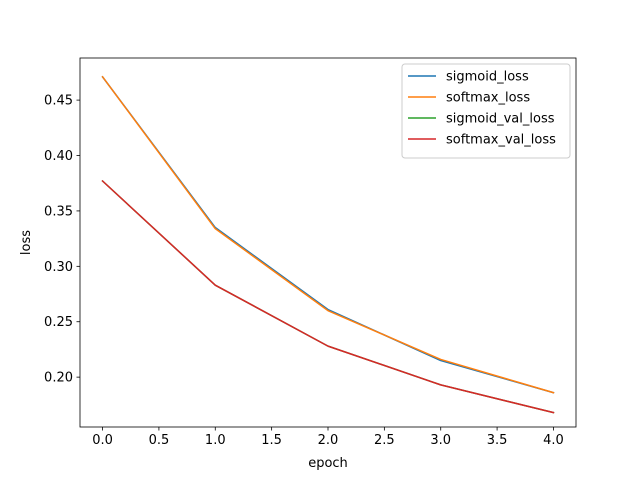  What do you see at coordinates (102, 440) in the screenshot?
I see `x-tick-label: 0.0` at bounding box center [102, 440].